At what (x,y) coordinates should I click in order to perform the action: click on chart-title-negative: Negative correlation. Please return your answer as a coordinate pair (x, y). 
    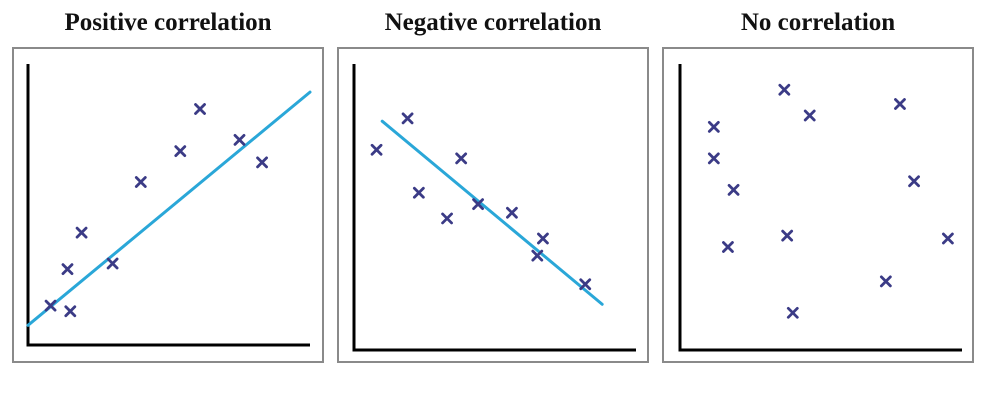
    Looking at the image, I should click on (493, 22).